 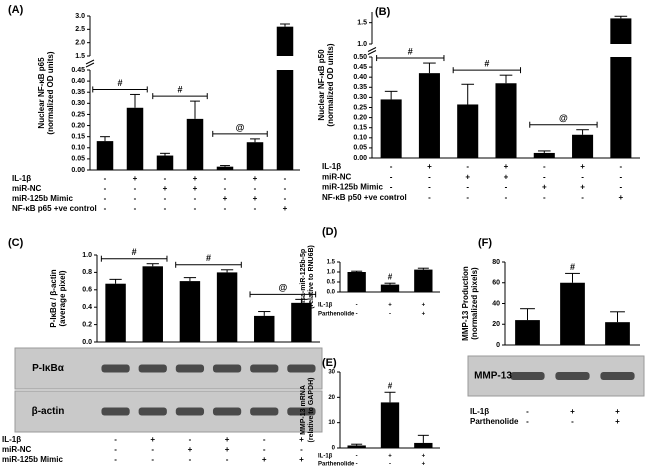 I want to click on y-tick-label: 0.6, so click(x=87, y=290).